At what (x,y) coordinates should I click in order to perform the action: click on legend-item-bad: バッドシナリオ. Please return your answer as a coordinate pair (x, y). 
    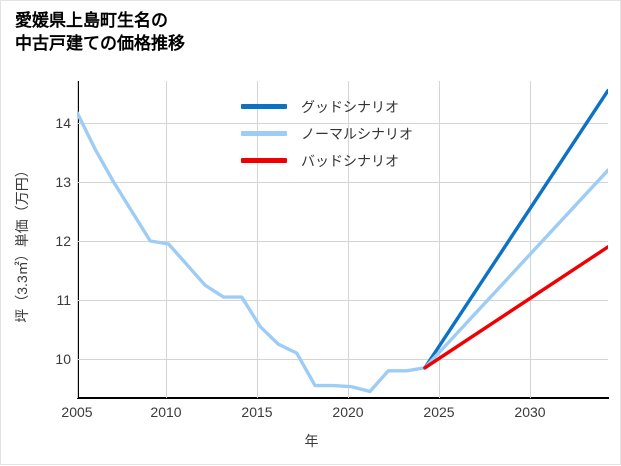
    Looking at the image, I should click on (356, 160).